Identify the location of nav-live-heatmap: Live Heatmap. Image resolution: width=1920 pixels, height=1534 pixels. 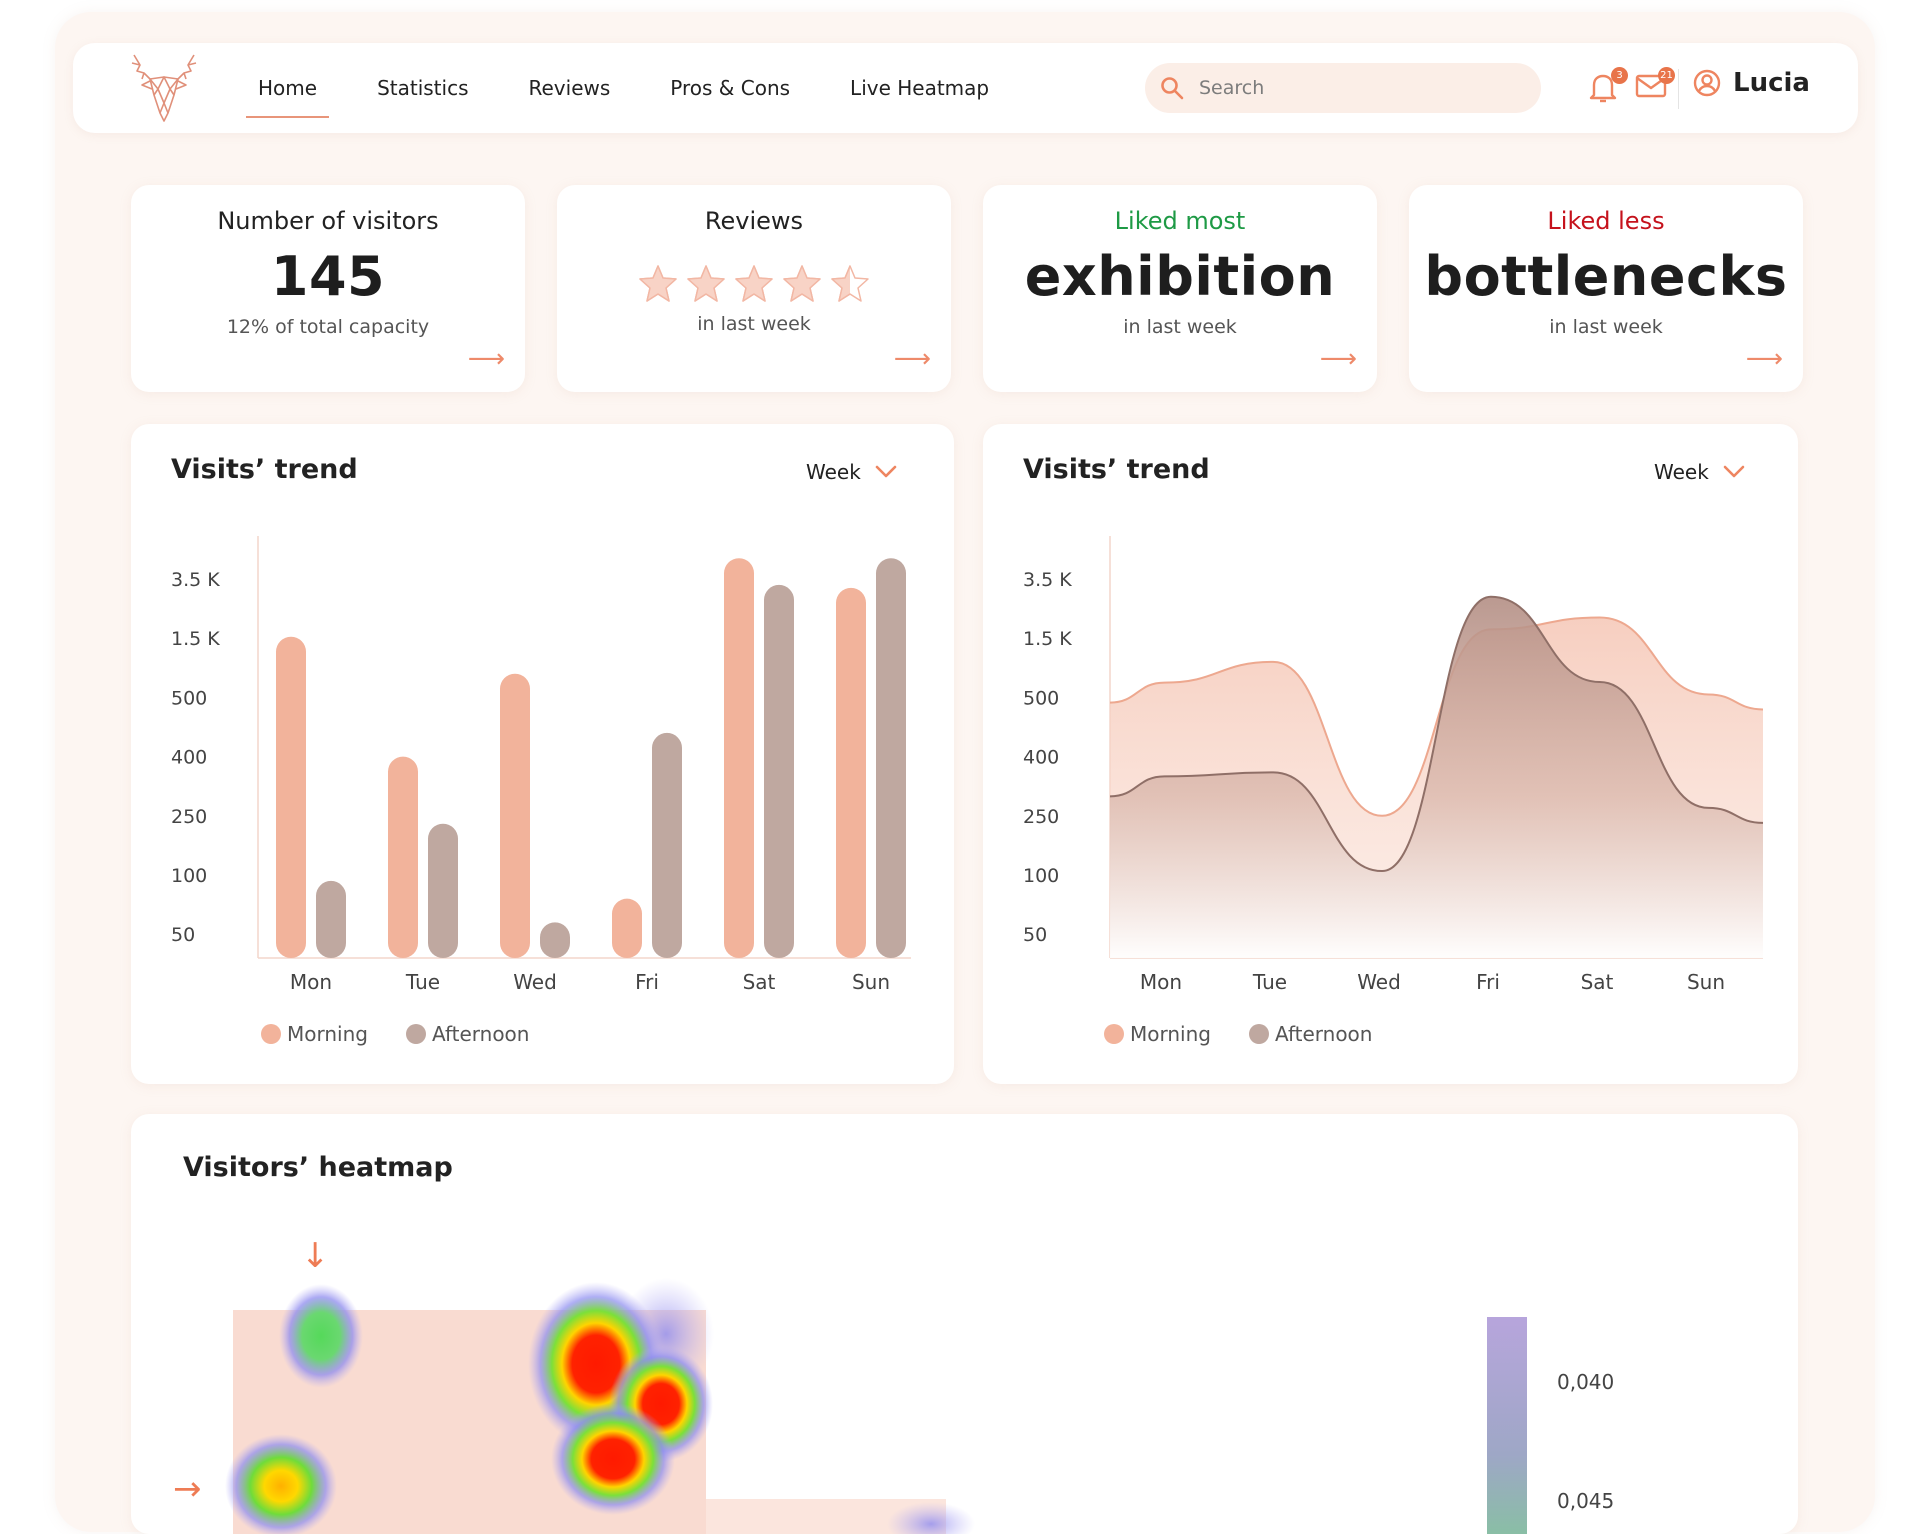
(920, 88).